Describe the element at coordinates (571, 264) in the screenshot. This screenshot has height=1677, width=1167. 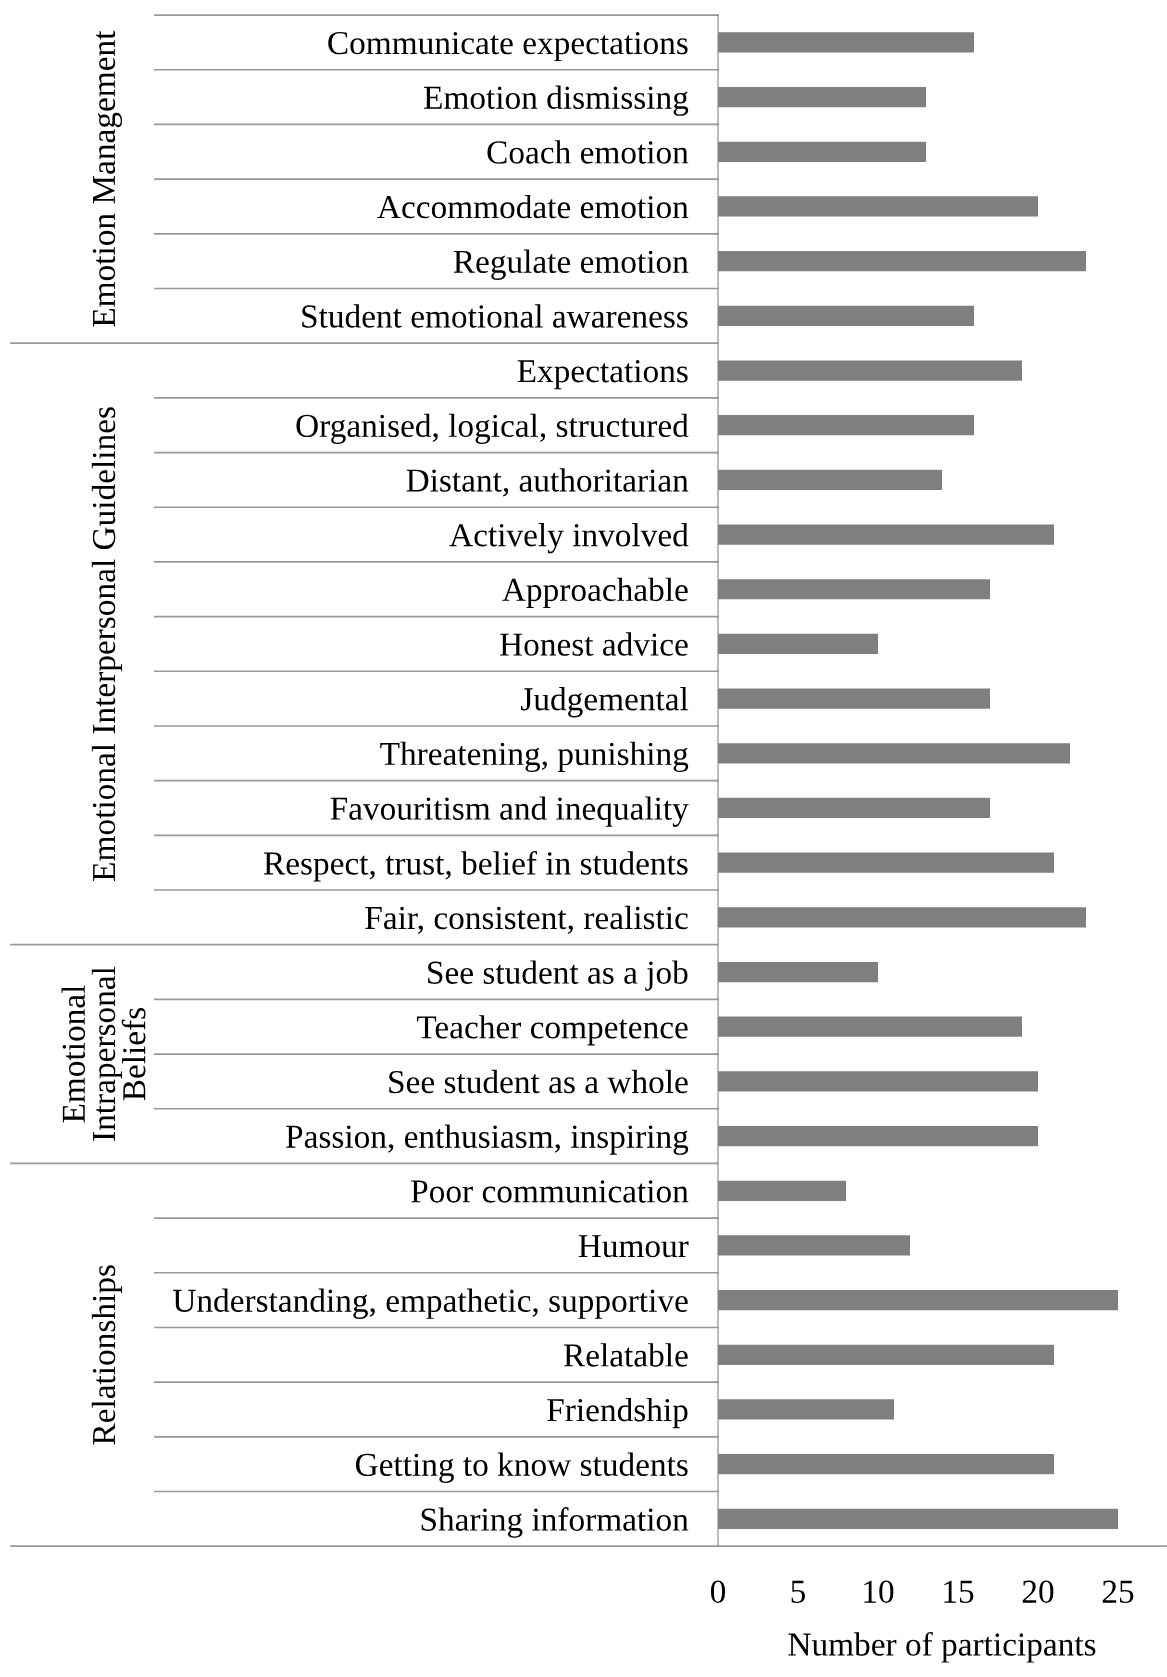
I see `y-tick-label: Regulate emotion` at that location.